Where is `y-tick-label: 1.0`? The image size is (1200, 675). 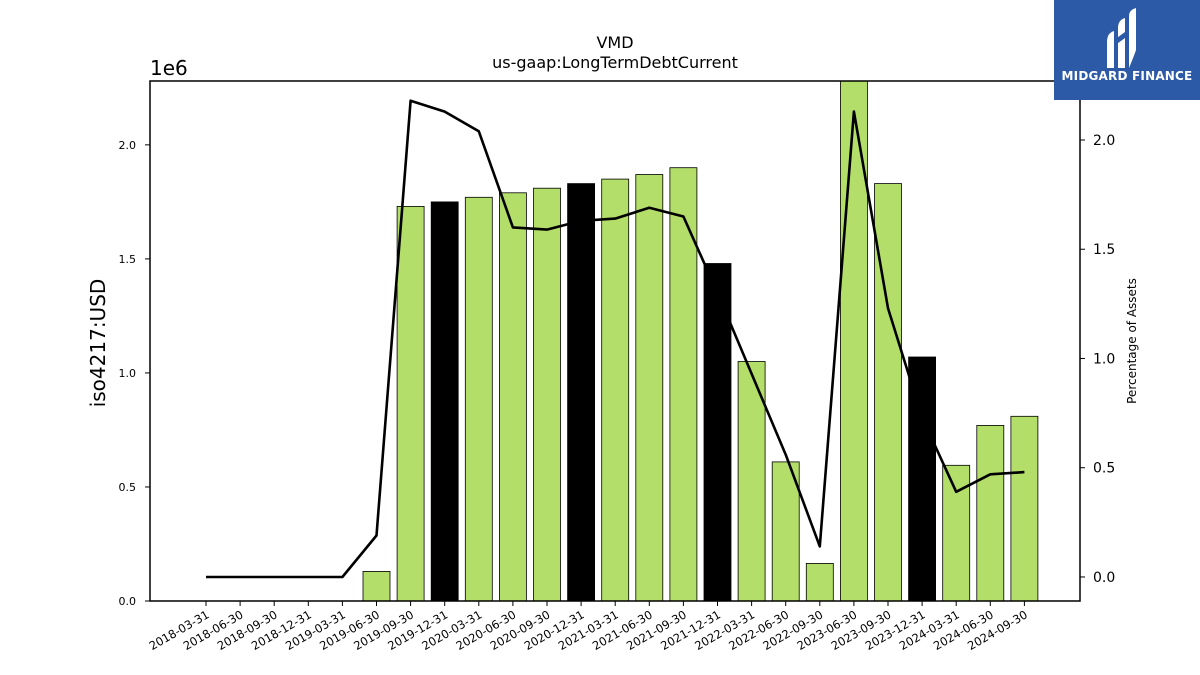 y-tick-label: 1.0 is located at coordinates (128, 373).